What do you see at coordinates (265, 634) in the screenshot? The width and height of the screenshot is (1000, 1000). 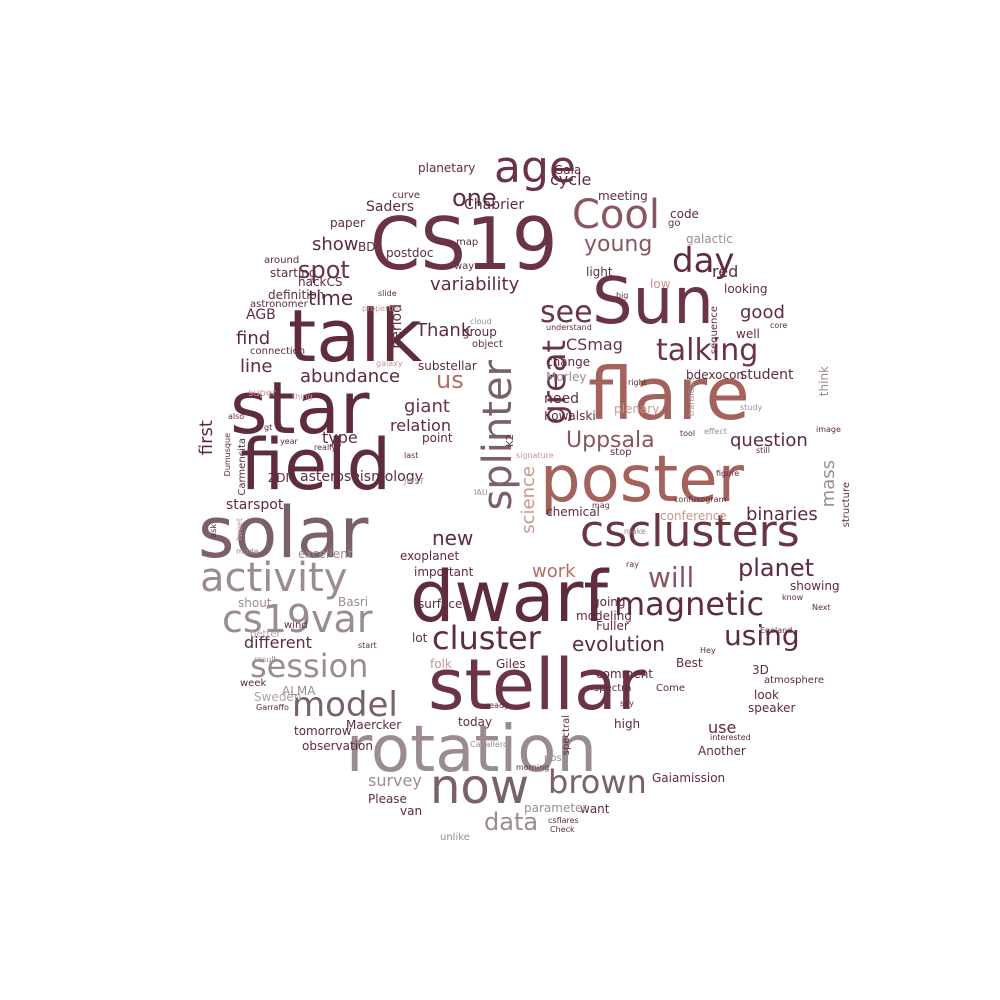 I see `cloud-word: better` at bounding box center [265, 634].